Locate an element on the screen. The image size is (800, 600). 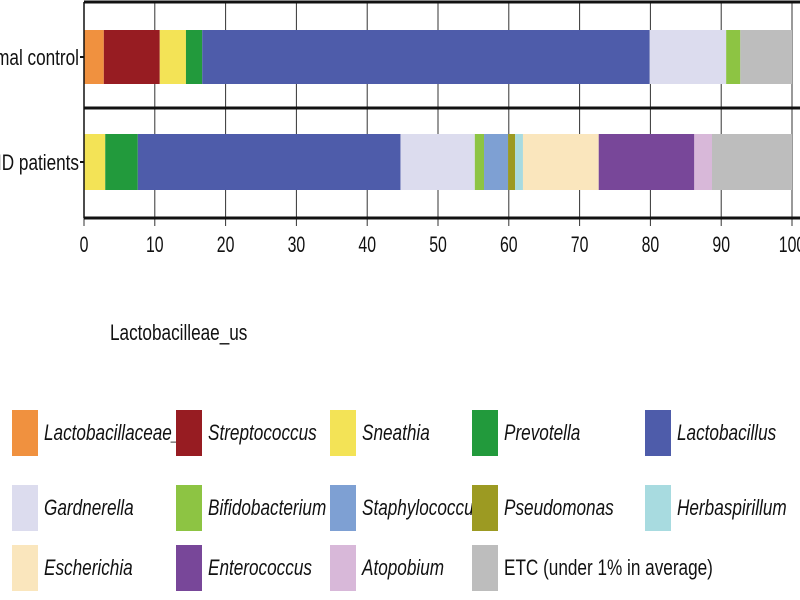
legend-label: Streptococcus is located at coordinates (262, 432).